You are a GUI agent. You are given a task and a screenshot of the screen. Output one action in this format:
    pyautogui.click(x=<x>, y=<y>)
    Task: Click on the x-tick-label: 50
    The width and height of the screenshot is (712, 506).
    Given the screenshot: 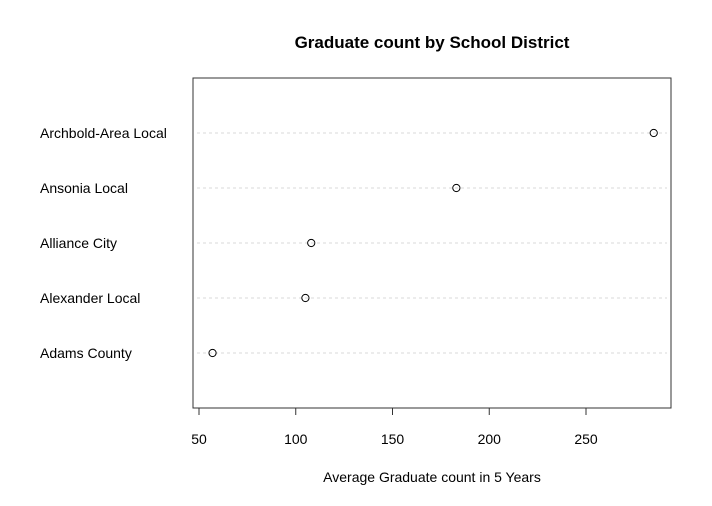 What is the action you would take?
    pyautogui.click(x=199, y=439)
    